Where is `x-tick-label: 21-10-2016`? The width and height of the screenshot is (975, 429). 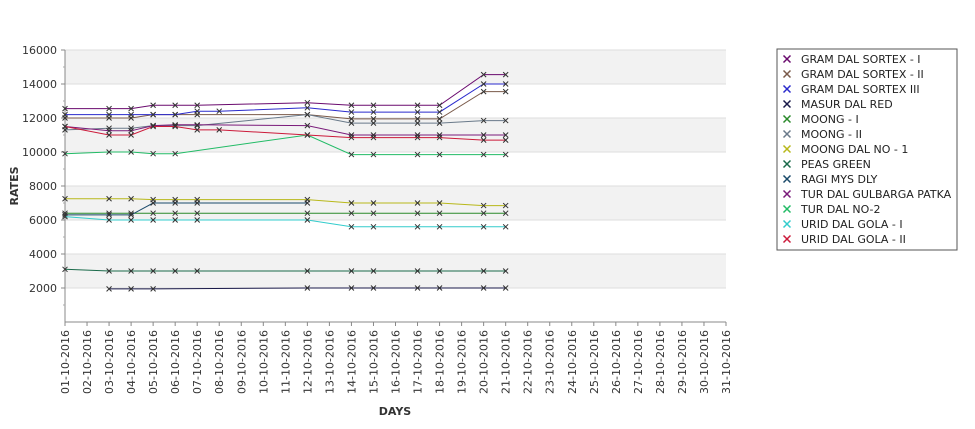 x-tick-label: 21-10-2016 is located at coordinates (506, 362).